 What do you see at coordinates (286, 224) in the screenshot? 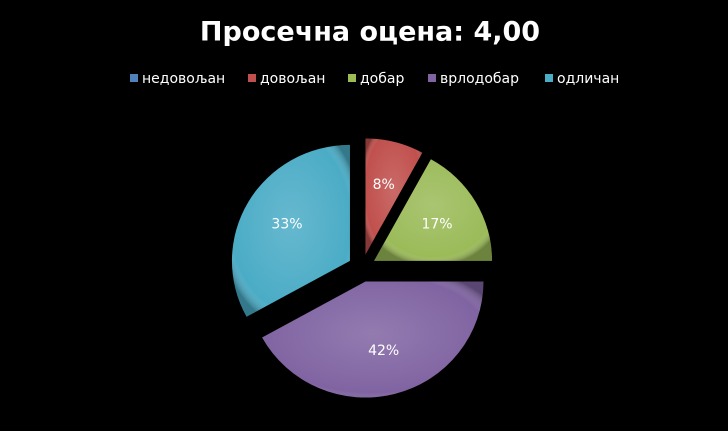
I see `data-label: 33%` at bounding box center [286, 224].